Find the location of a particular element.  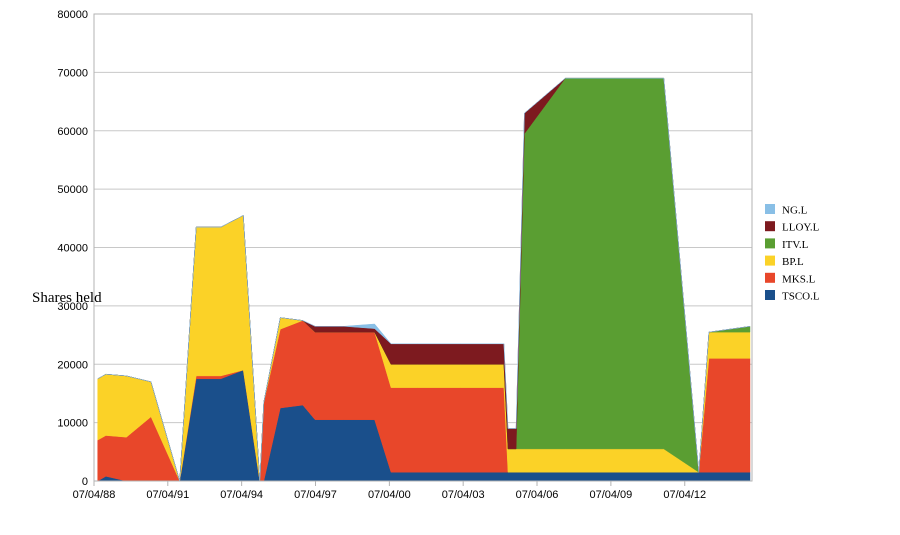

y-axis-label: Shares held is located at coordinates (67, 298).